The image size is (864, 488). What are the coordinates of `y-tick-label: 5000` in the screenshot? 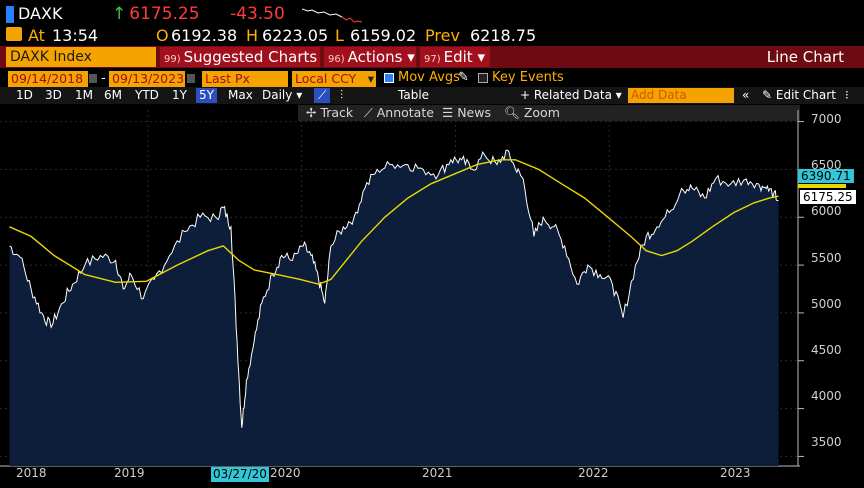 It's located at (826, 304).